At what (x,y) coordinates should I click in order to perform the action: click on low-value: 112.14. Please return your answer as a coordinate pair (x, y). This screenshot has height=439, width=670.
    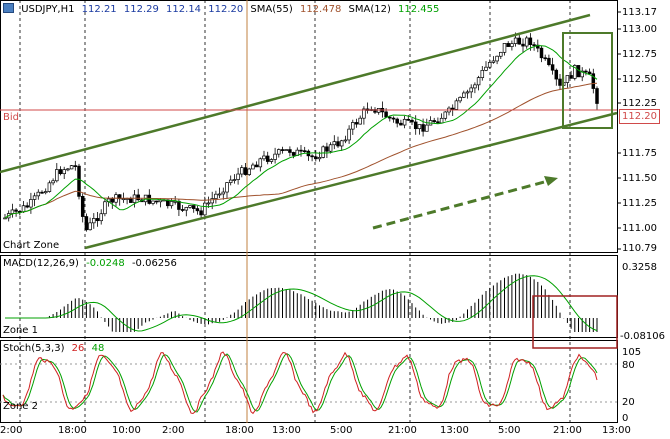
    Looking at the image, I should click on (184, 9).